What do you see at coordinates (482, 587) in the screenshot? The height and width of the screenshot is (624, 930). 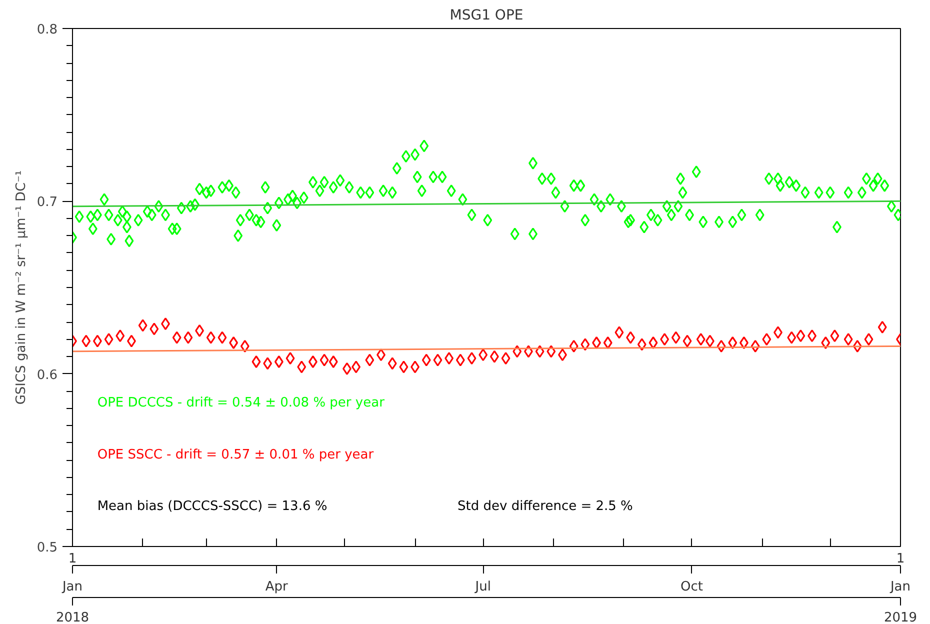 I see `x-tick-label: Jul` at bounding box center [482, 587].